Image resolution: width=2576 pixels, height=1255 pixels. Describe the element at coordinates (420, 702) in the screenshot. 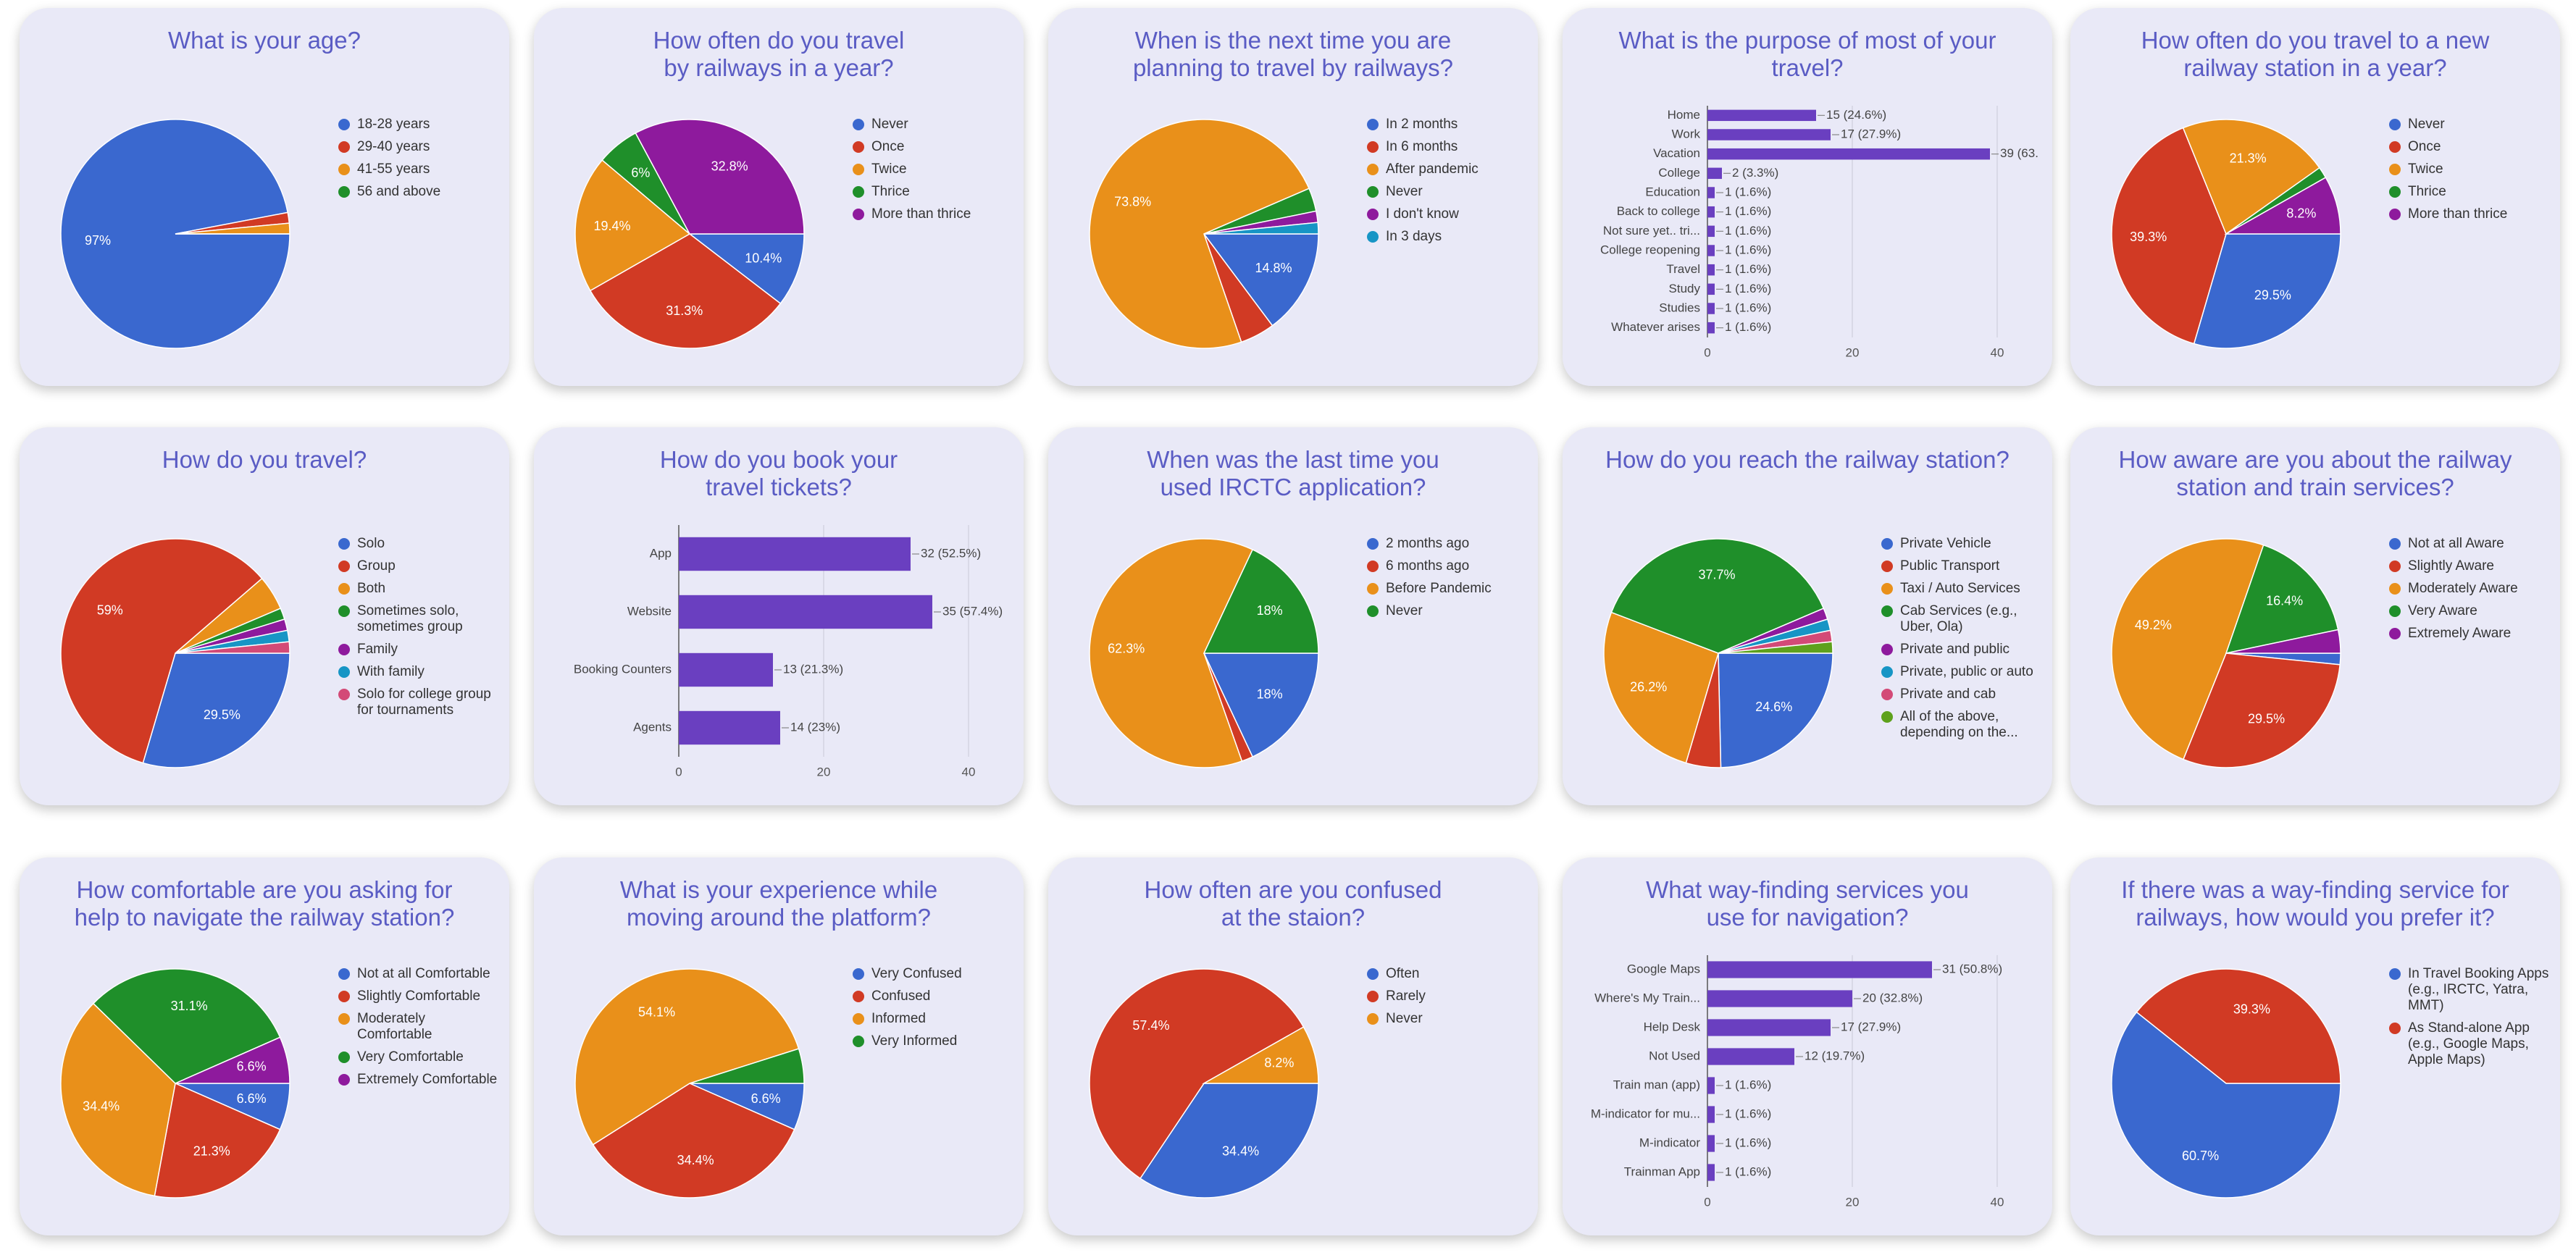

I see `legend-item: Solo for college group for tournaments` at that location.